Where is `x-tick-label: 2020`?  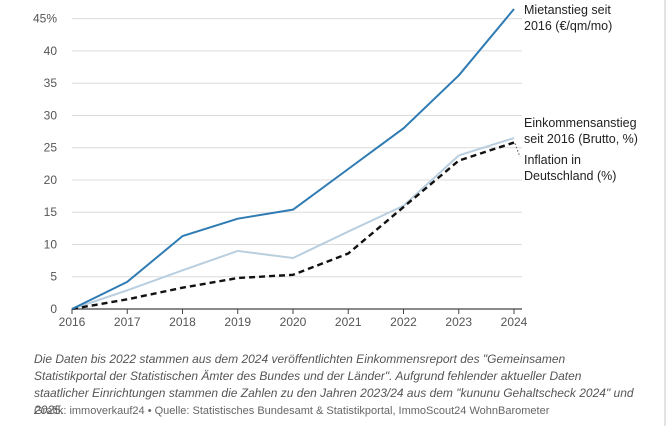
x-tick-label: 2020 is located at coordinates (293, 322).